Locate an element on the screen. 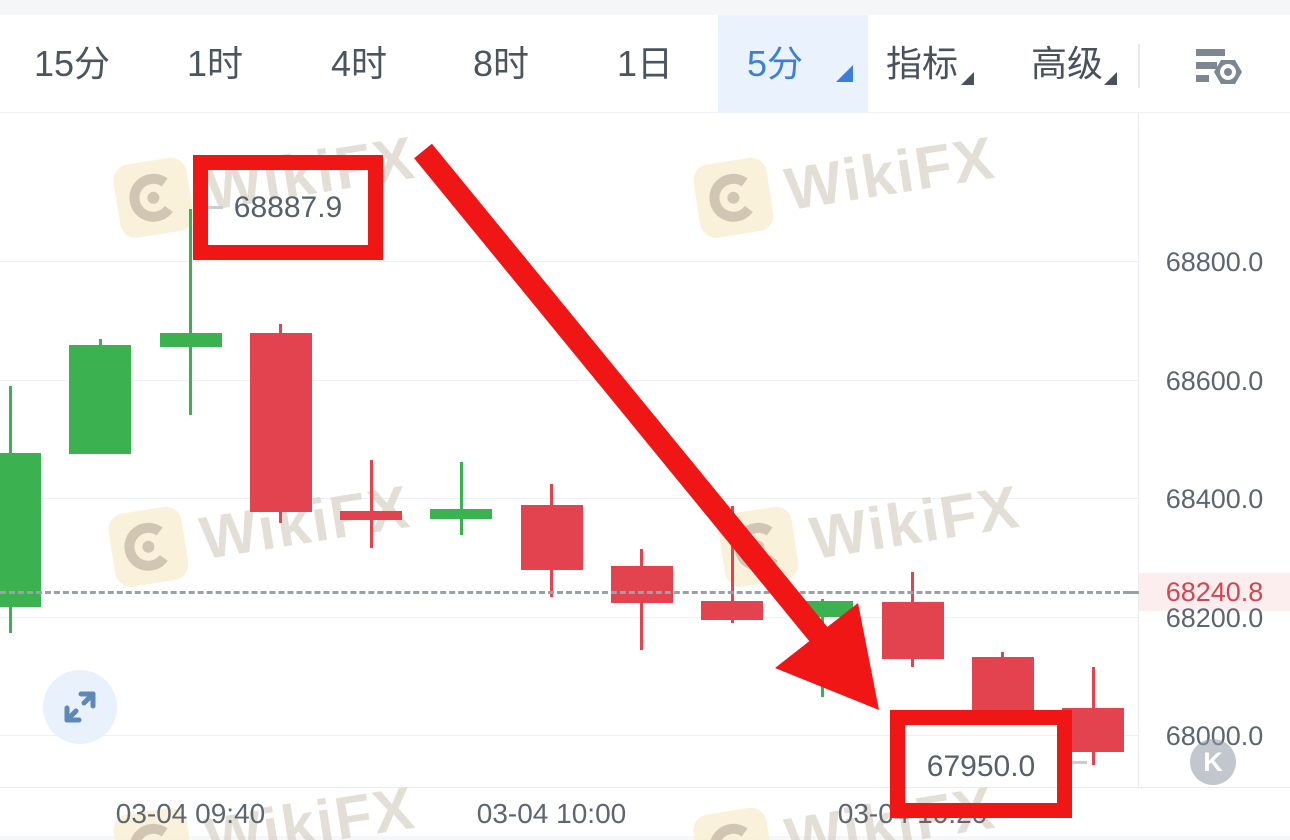 This screenshot has width=1290, height=840. toolbar-divider is located at coordinates (1139, 66).